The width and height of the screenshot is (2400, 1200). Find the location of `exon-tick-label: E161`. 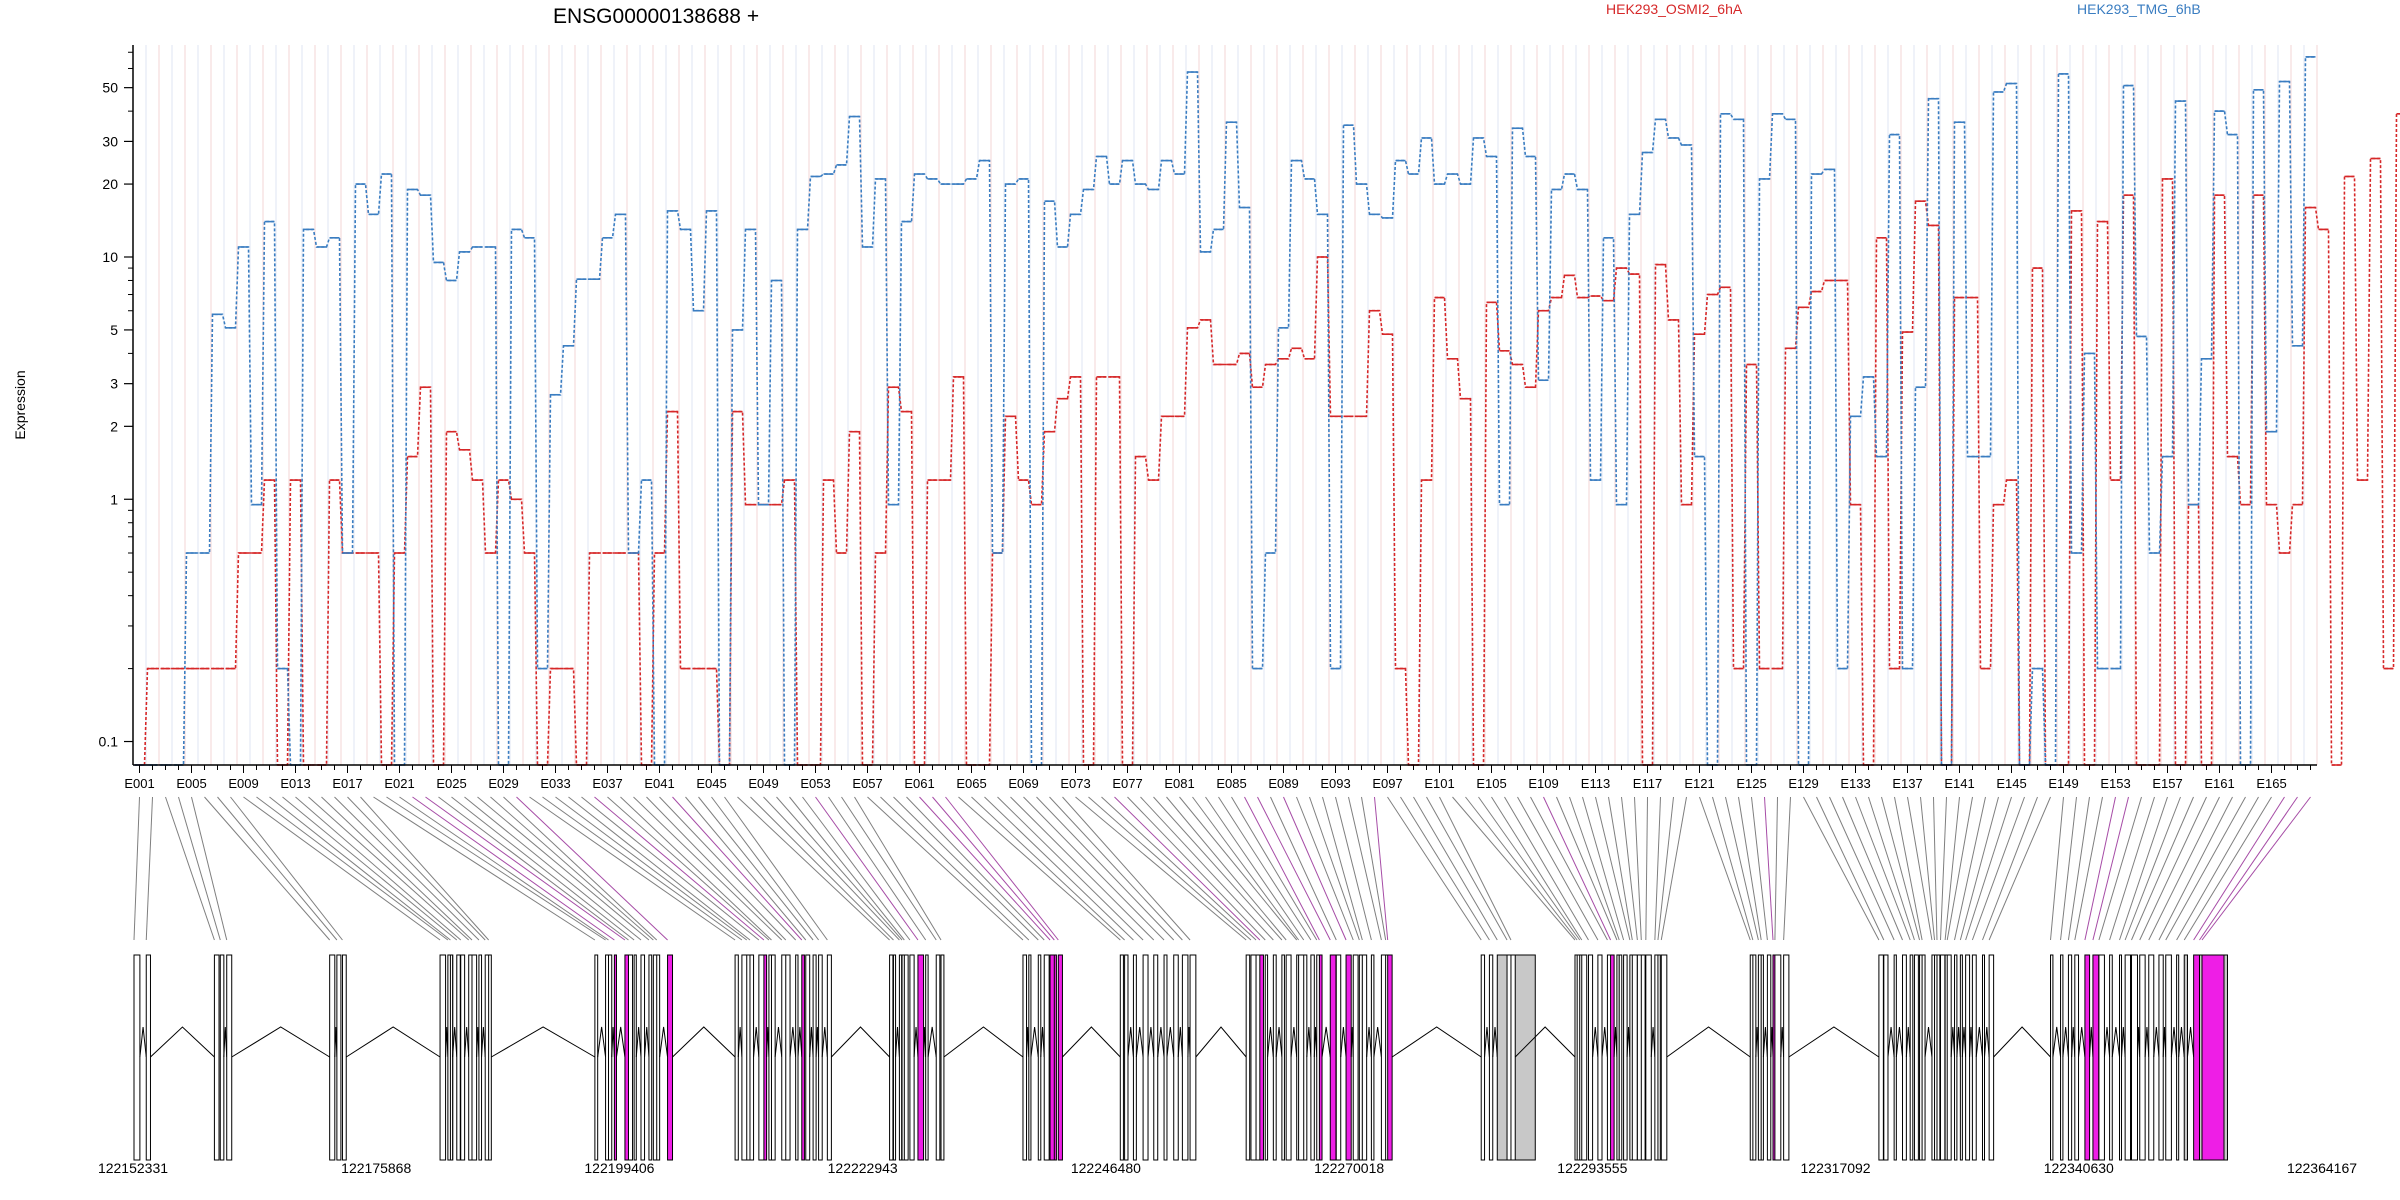

exon-tick-label: E161 is located at coordinates (2219, 783).